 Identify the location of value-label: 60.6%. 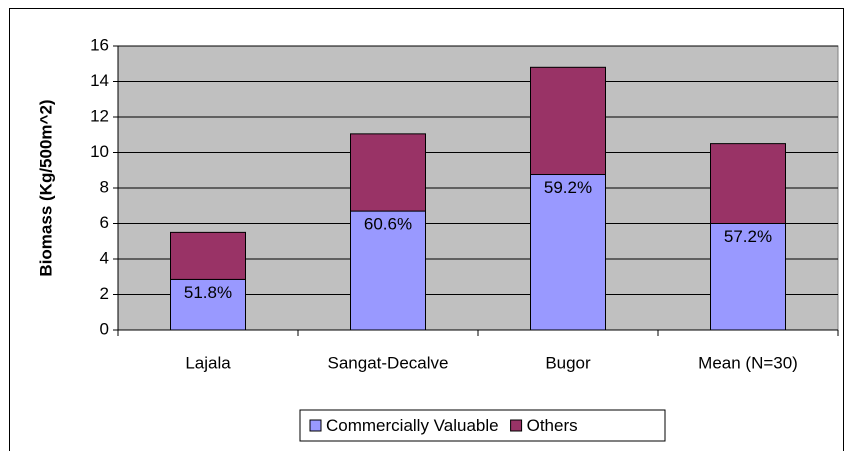
(388, 224).